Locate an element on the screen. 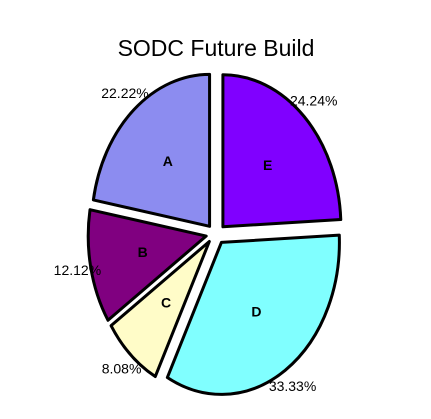  value-label: 8.08% is located at coordinates (122, 369).